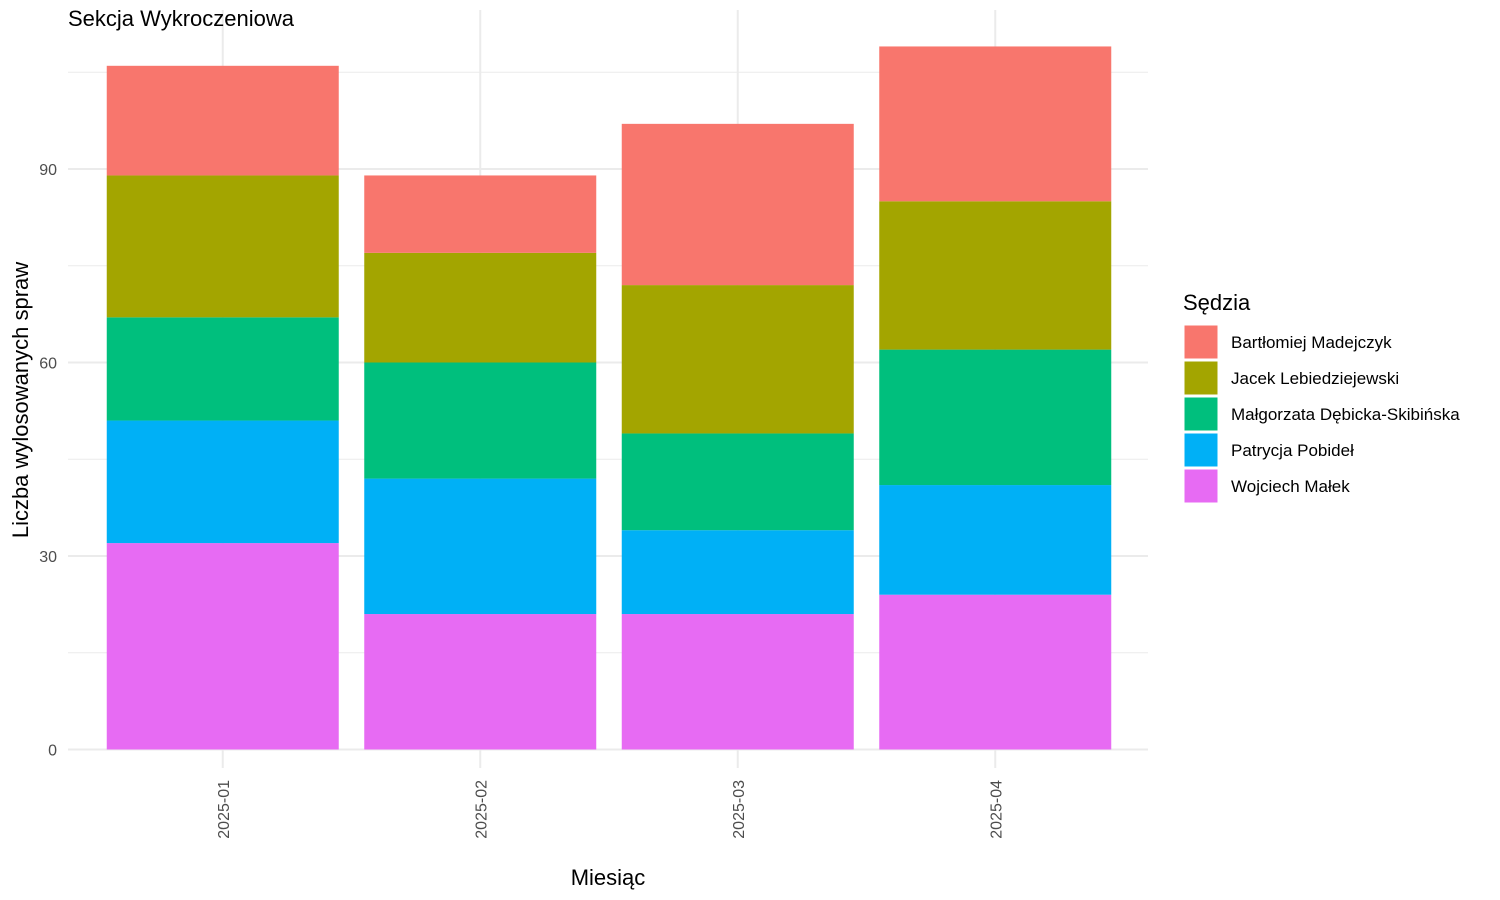  I want to click on y-axis-ticks: 0 30 60 90, so click(48, 461).